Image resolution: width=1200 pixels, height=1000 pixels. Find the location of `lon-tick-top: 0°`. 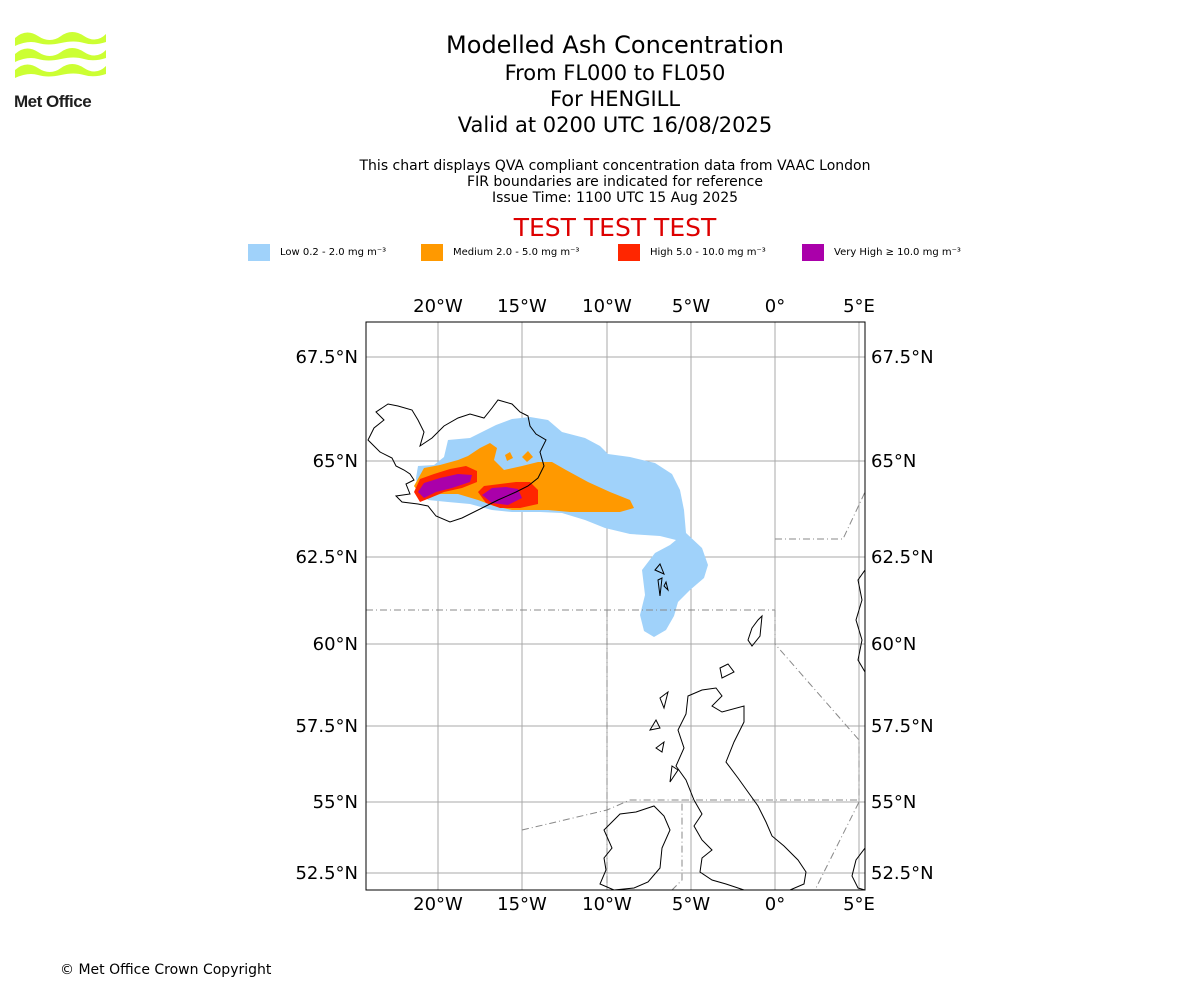

lon-tick-top: 0° is located at coordinates (775, 306).